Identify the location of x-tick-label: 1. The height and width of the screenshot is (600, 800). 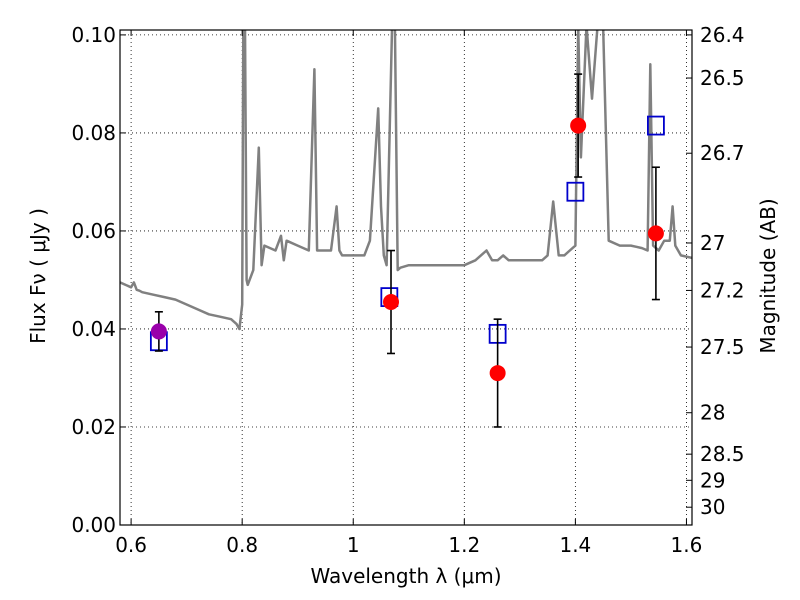
(353, 545).